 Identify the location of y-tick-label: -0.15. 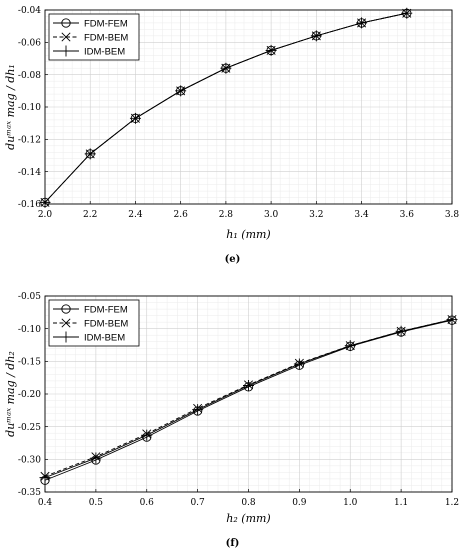
(29, 363).